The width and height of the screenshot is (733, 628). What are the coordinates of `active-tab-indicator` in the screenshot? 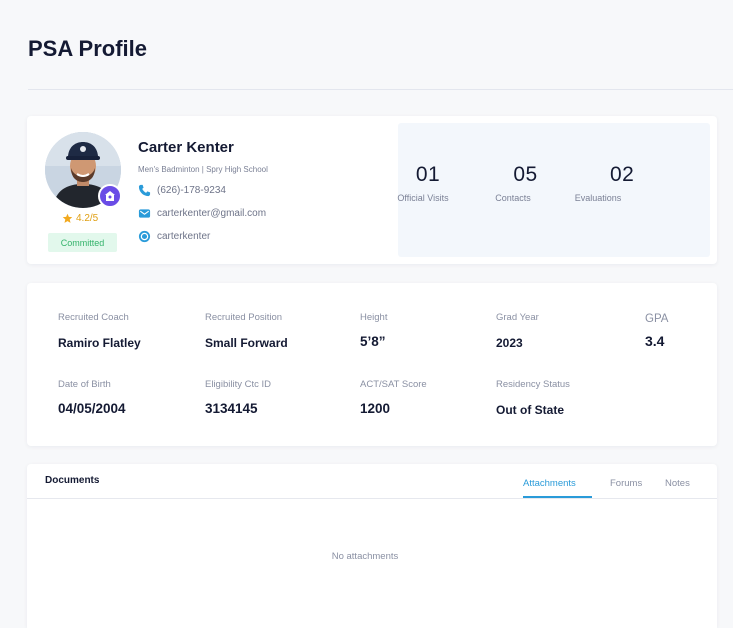 It's located at (557, 497).